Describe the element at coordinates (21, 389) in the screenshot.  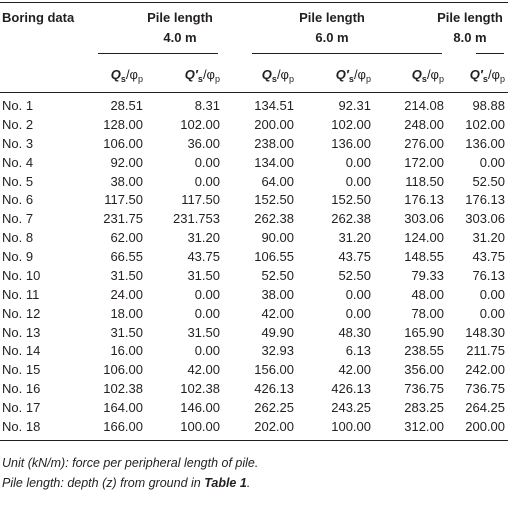
I see `row-label: No. 16` at that location.